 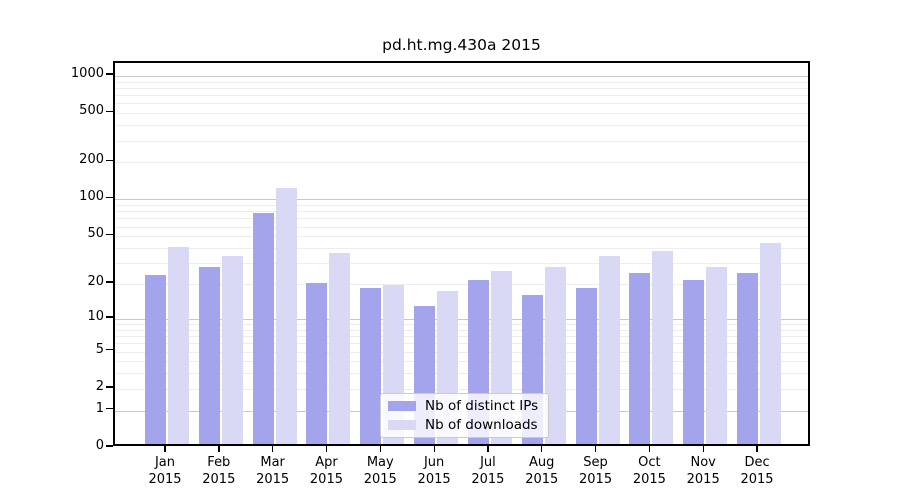 I want to click on legend-label-distinct-ips: Nb of distinct IPs, so click(x=482, y=405).